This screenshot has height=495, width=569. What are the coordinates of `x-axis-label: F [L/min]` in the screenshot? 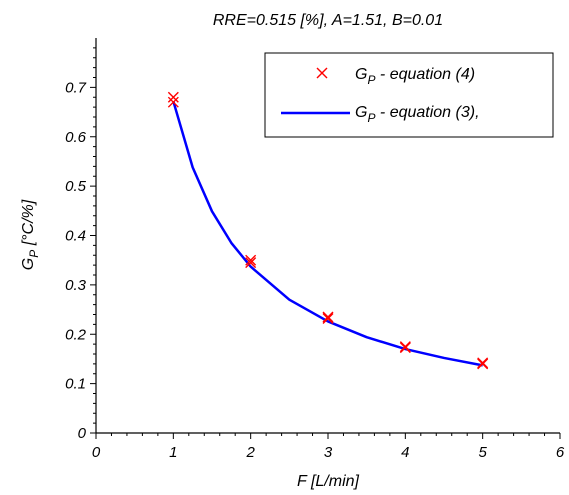 It's located at (328, 481).